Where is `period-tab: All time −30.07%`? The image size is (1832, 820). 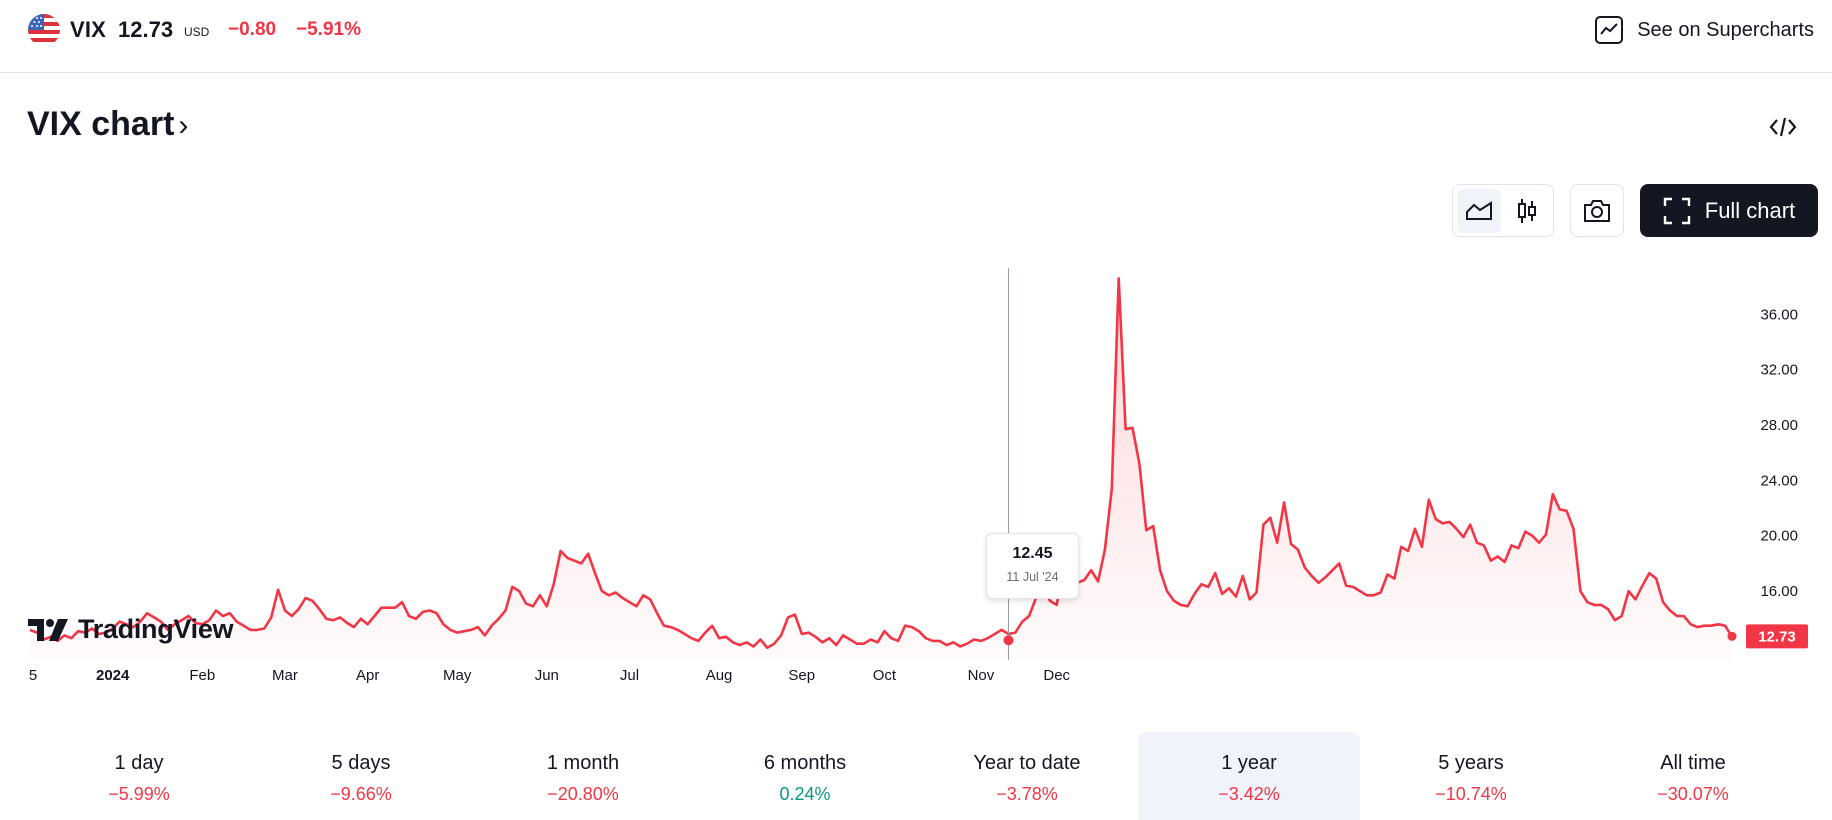 period-tab: All time −30.07% is located at coordinates (1693, 776).